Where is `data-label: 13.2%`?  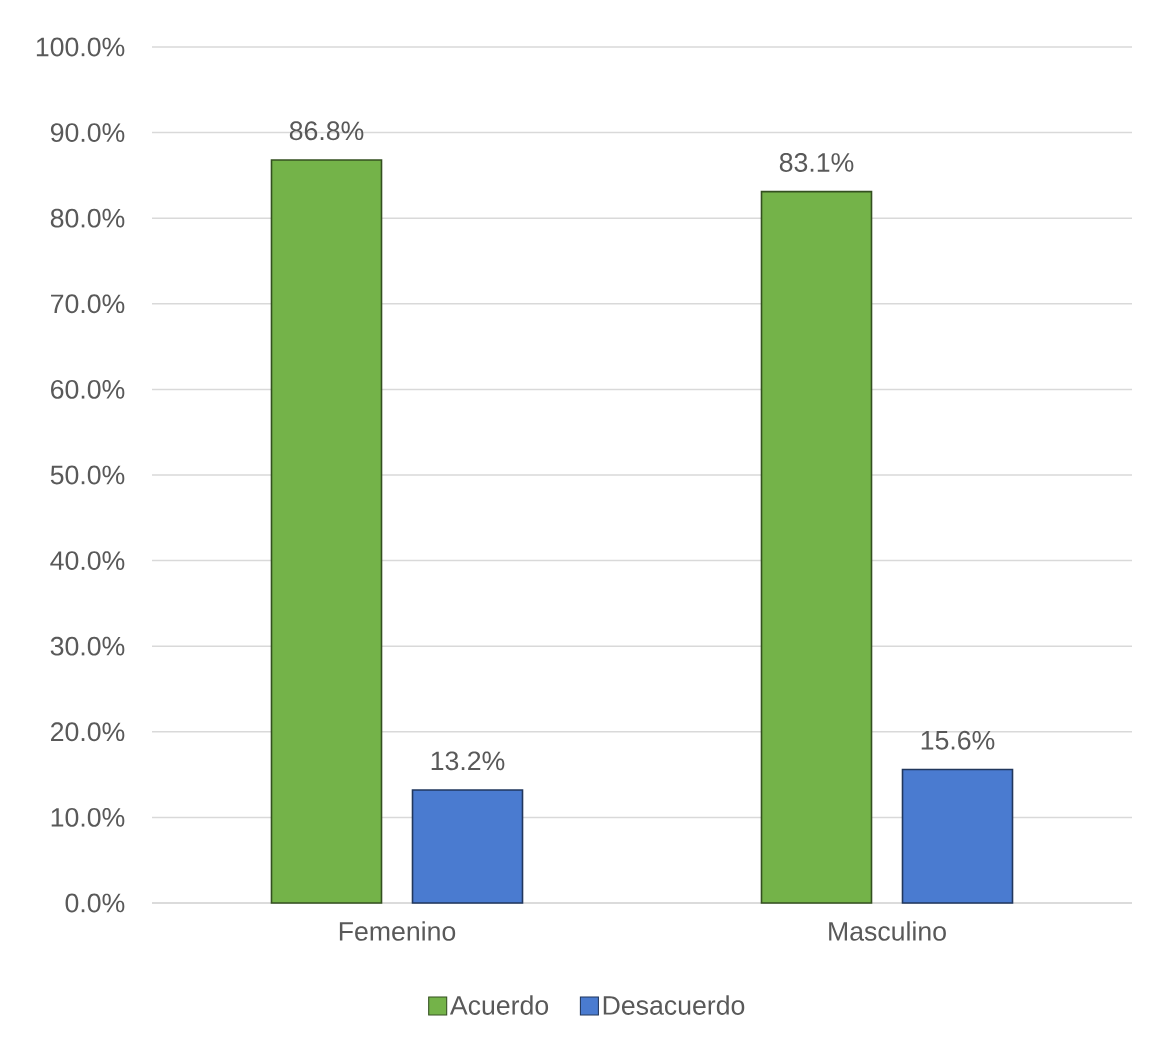
data-label: 13.2% is located at coordinates (468, 761).